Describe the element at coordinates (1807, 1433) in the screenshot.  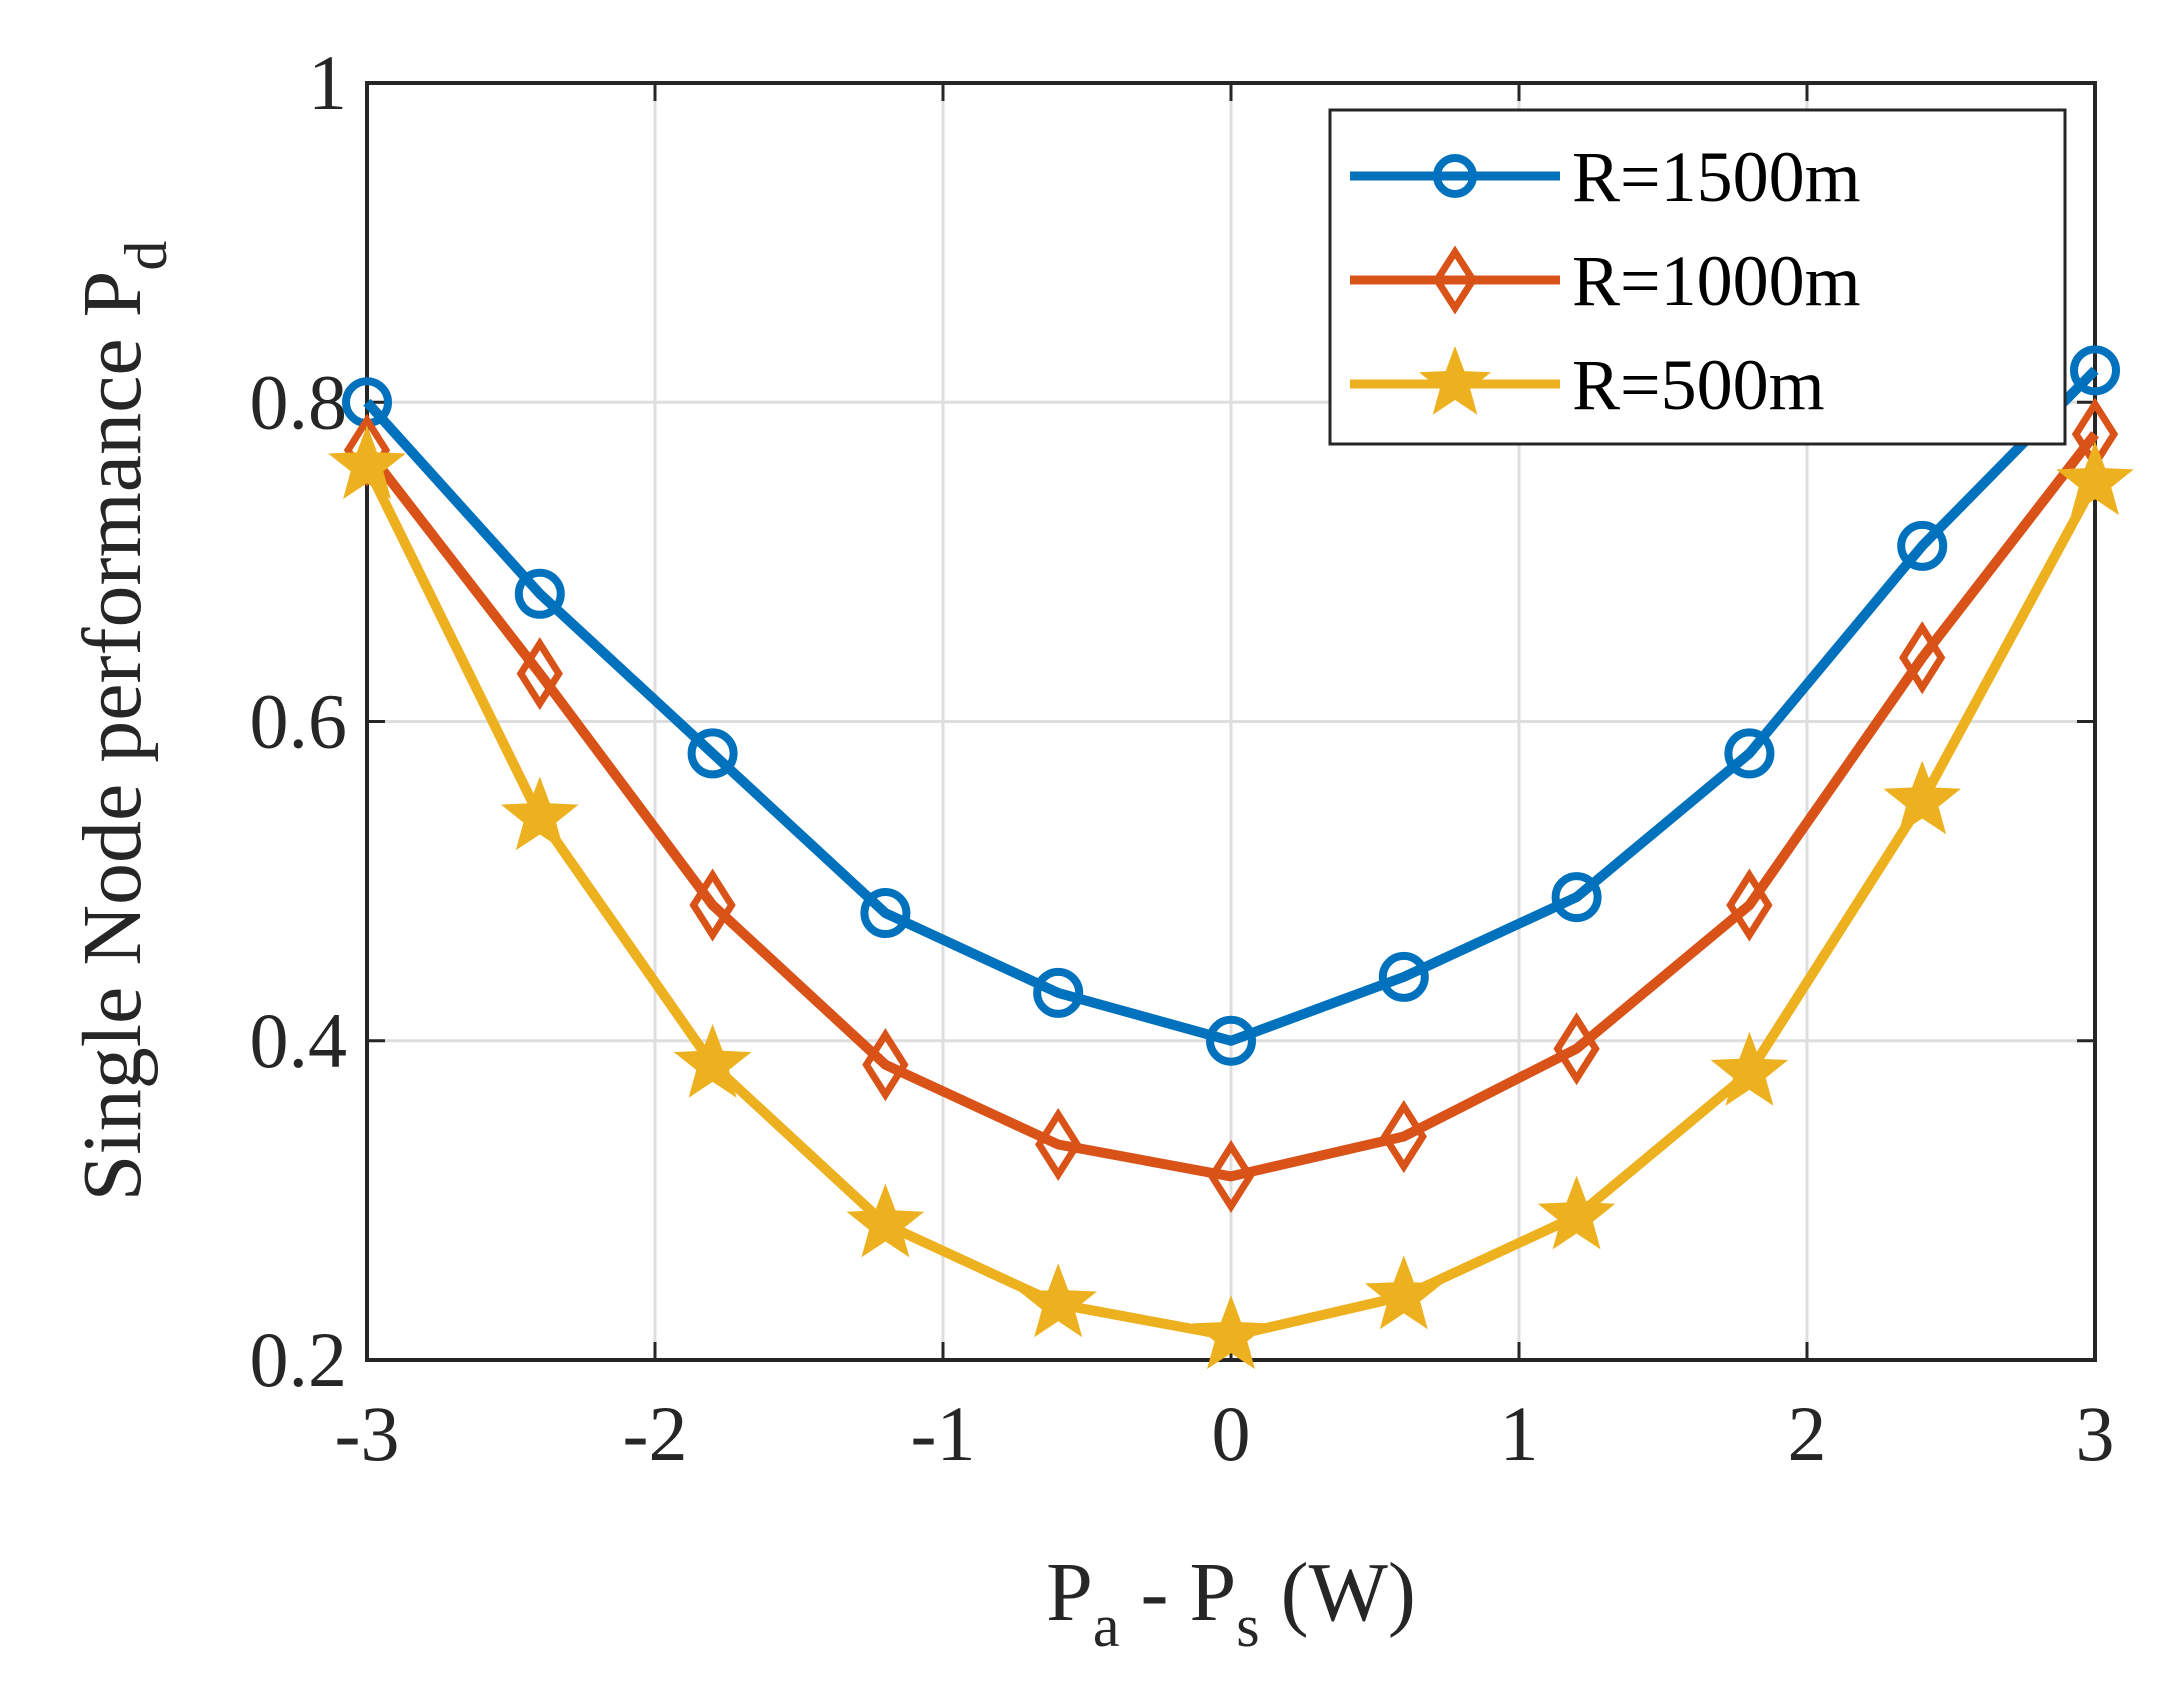
I see `x-tick-label: 2` at that location.